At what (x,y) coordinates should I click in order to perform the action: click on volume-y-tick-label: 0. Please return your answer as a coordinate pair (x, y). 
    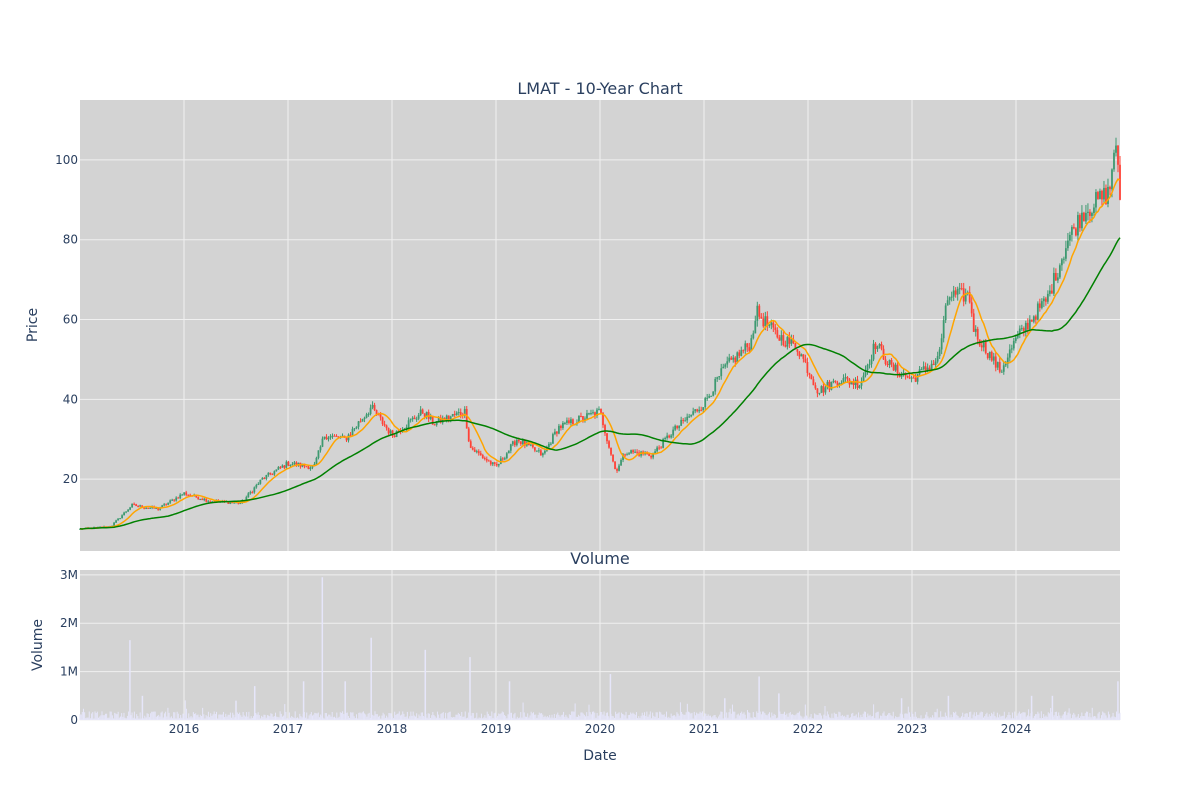
    Looking at the image, I should click on (74, 720).